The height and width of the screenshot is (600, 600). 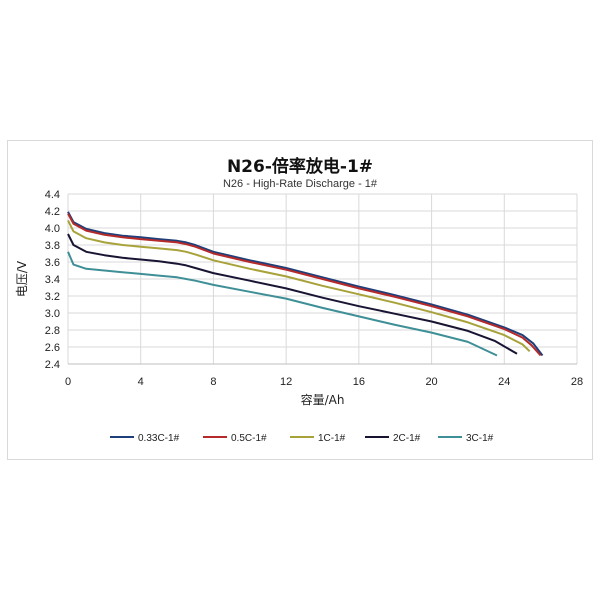 I want to click on legend-label: 0.5C-1#, so click(x=249, y=438).